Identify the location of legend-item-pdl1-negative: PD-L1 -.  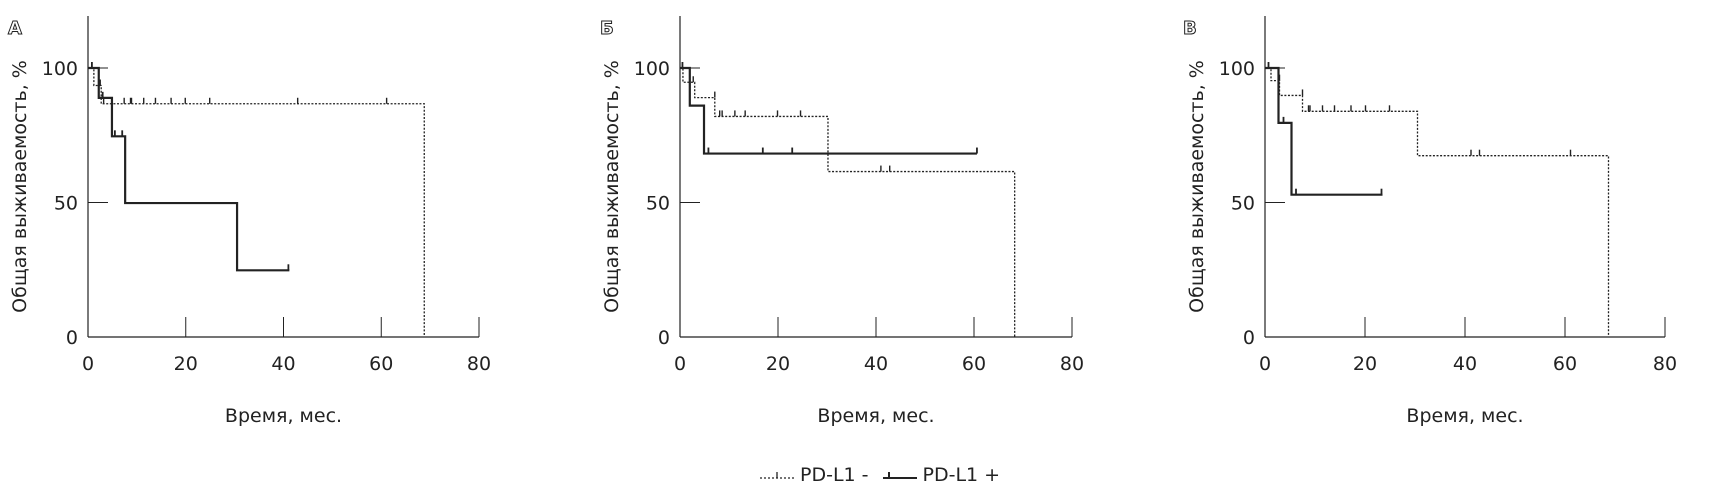
(814, 475).